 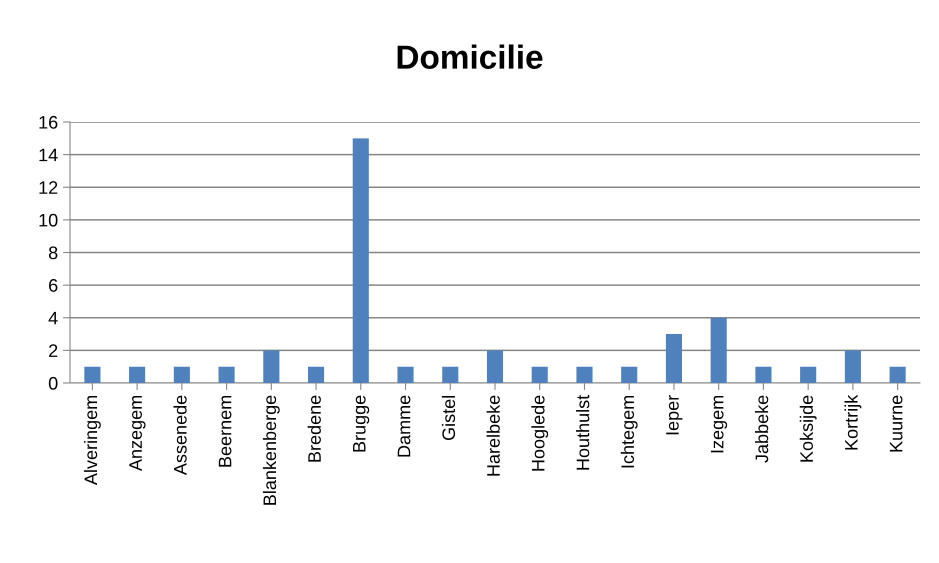 What do you see at coordinates (48, 220) in the screenshot?
I see `y-tick-label: 10` at bounding box center [48, 220].